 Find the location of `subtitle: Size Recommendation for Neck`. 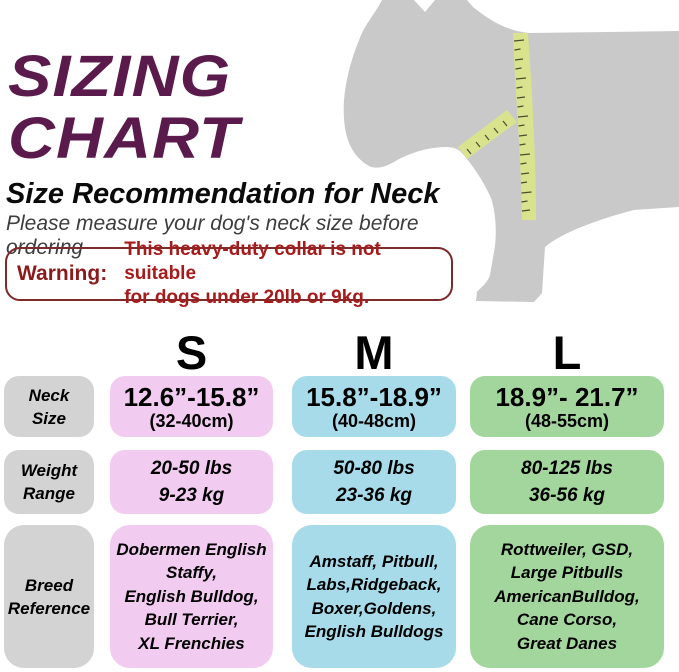

subtitle: Size Recommendation for Neck is located at coordinates (223, 194).